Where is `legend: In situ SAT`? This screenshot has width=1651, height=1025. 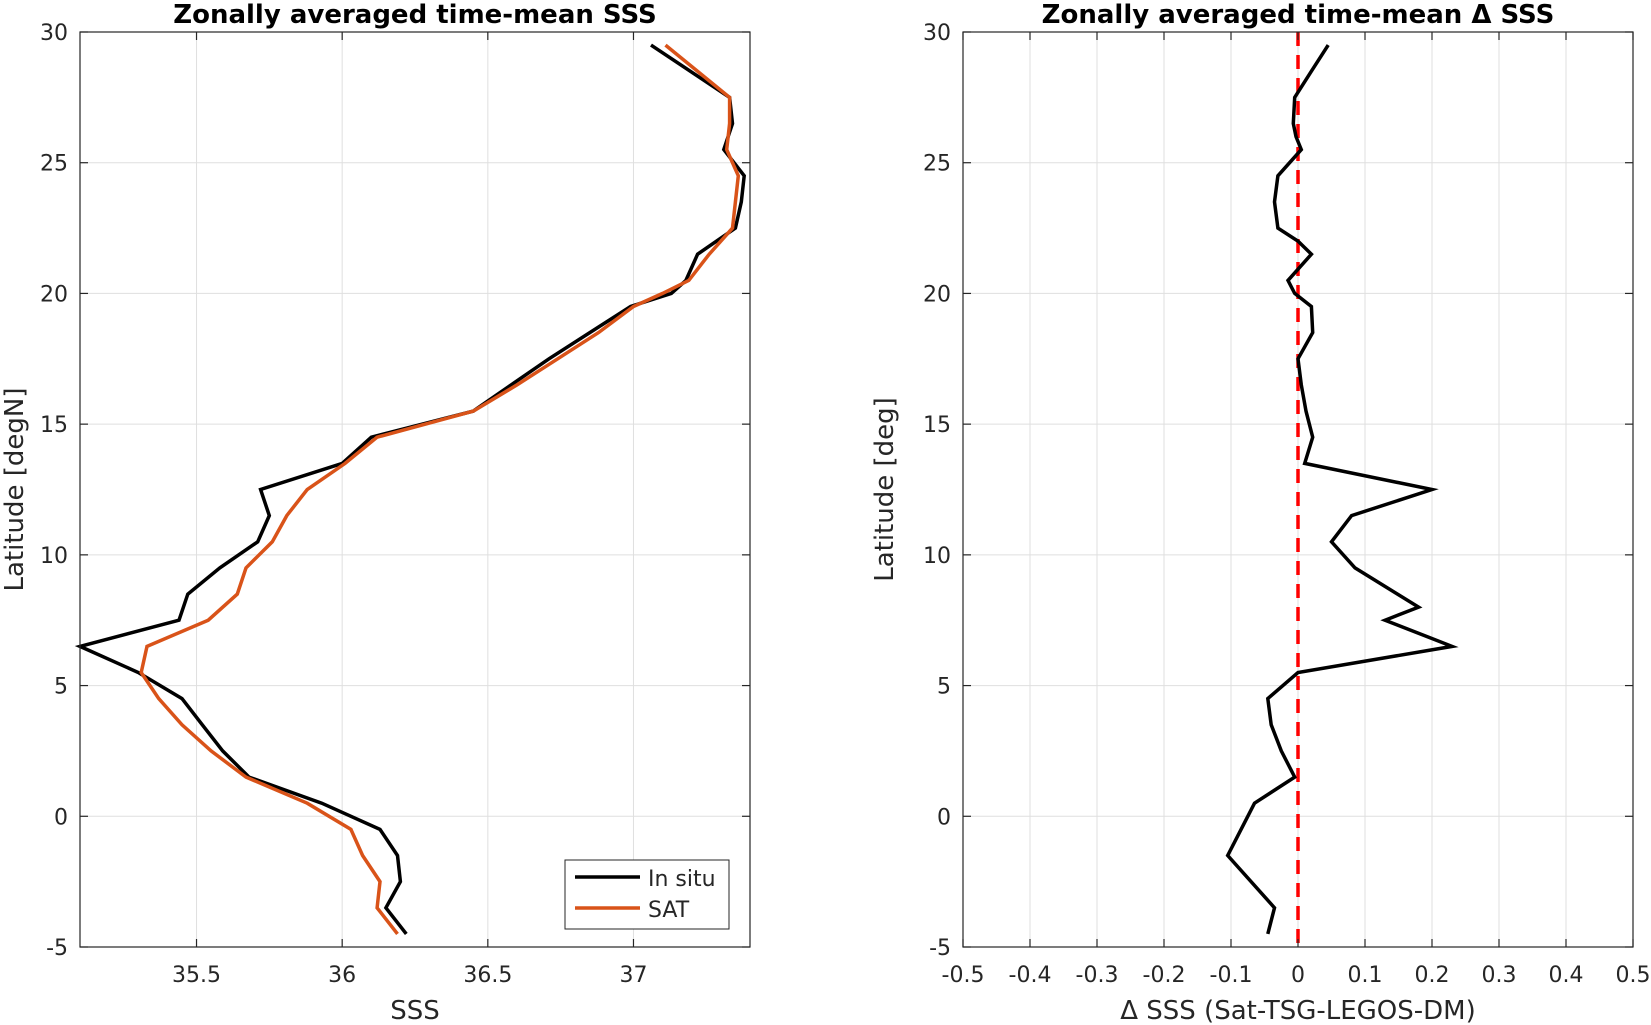 legend: In situ SAT is located at coordinates (647, 894).